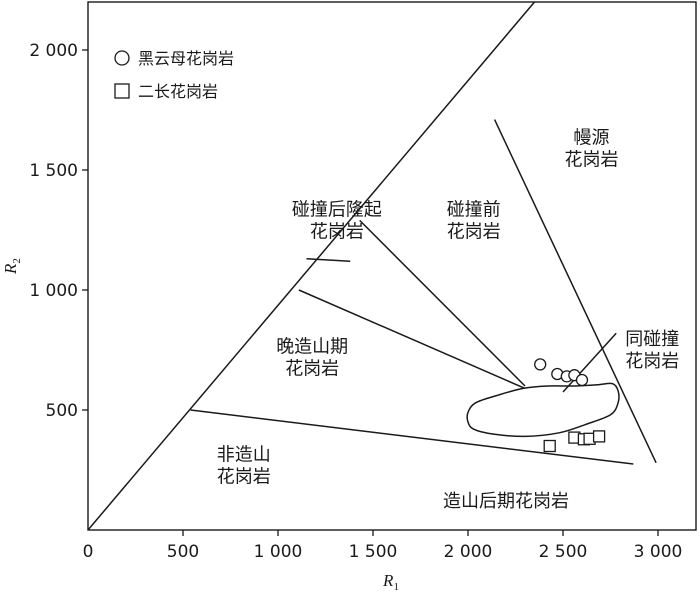 The width and height of the screenshot is (700, 592). What do you see at coordinates (474, 232) in the screenshot?
I see `region-label-2-line-2: 花岗岩` at bounding box center [474, 232].